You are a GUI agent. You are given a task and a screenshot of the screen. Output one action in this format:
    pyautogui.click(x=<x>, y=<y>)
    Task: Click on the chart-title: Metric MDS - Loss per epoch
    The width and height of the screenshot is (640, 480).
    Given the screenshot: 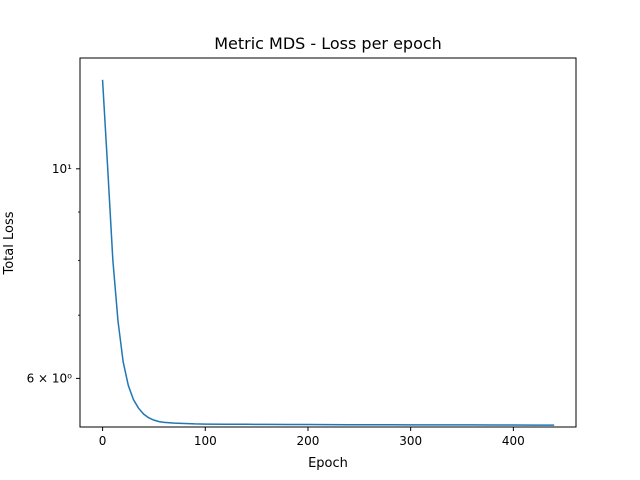 What is the action you would take?
    pyautogui.click(x=328, y=43)
    